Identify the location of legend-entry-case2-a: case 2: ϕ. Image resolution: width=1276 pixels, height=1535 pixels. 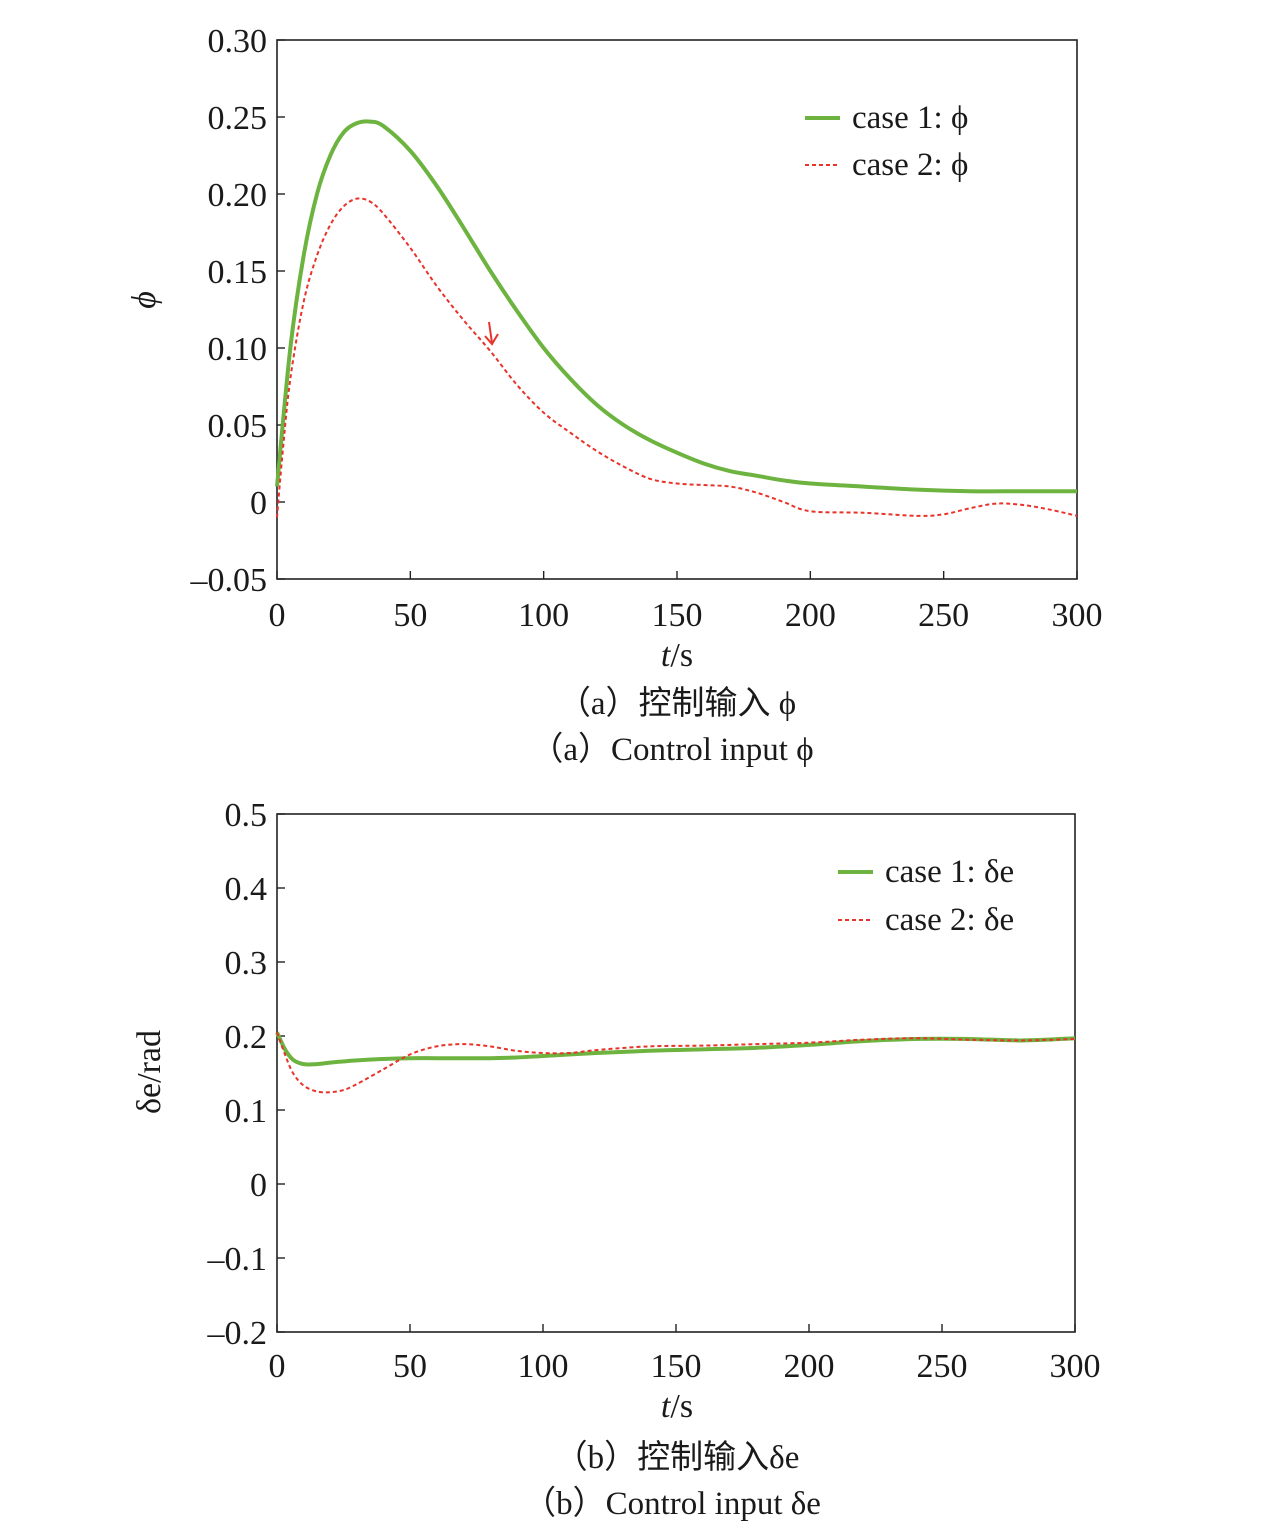
(910, 165).